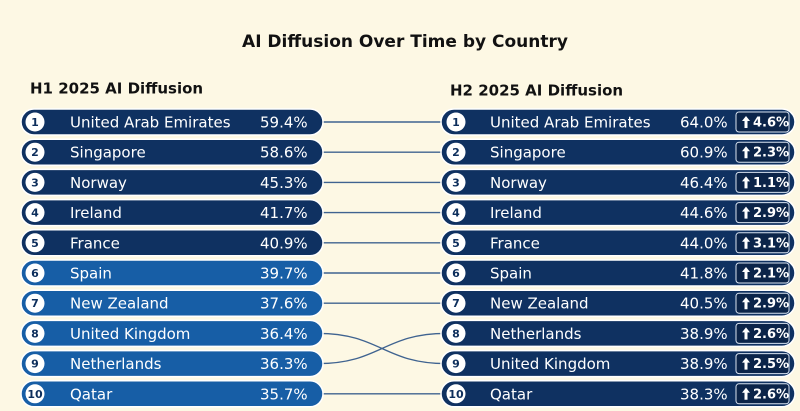 The width and height of the screenshot is (800, 411). What do you see at coordinates (284, 334) in the screenshot?
I see `value: 36.4%` at bounding box center [284, 334].